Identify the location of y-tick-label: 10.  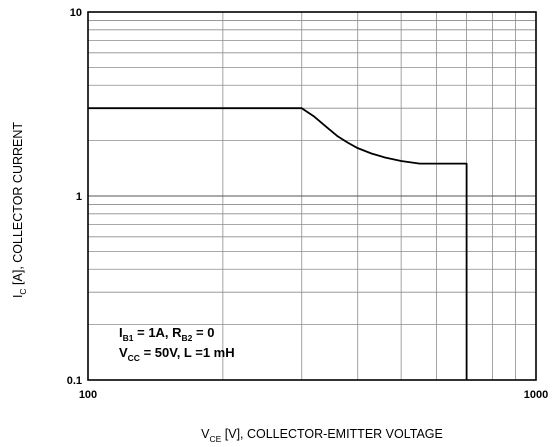
(76, 13).